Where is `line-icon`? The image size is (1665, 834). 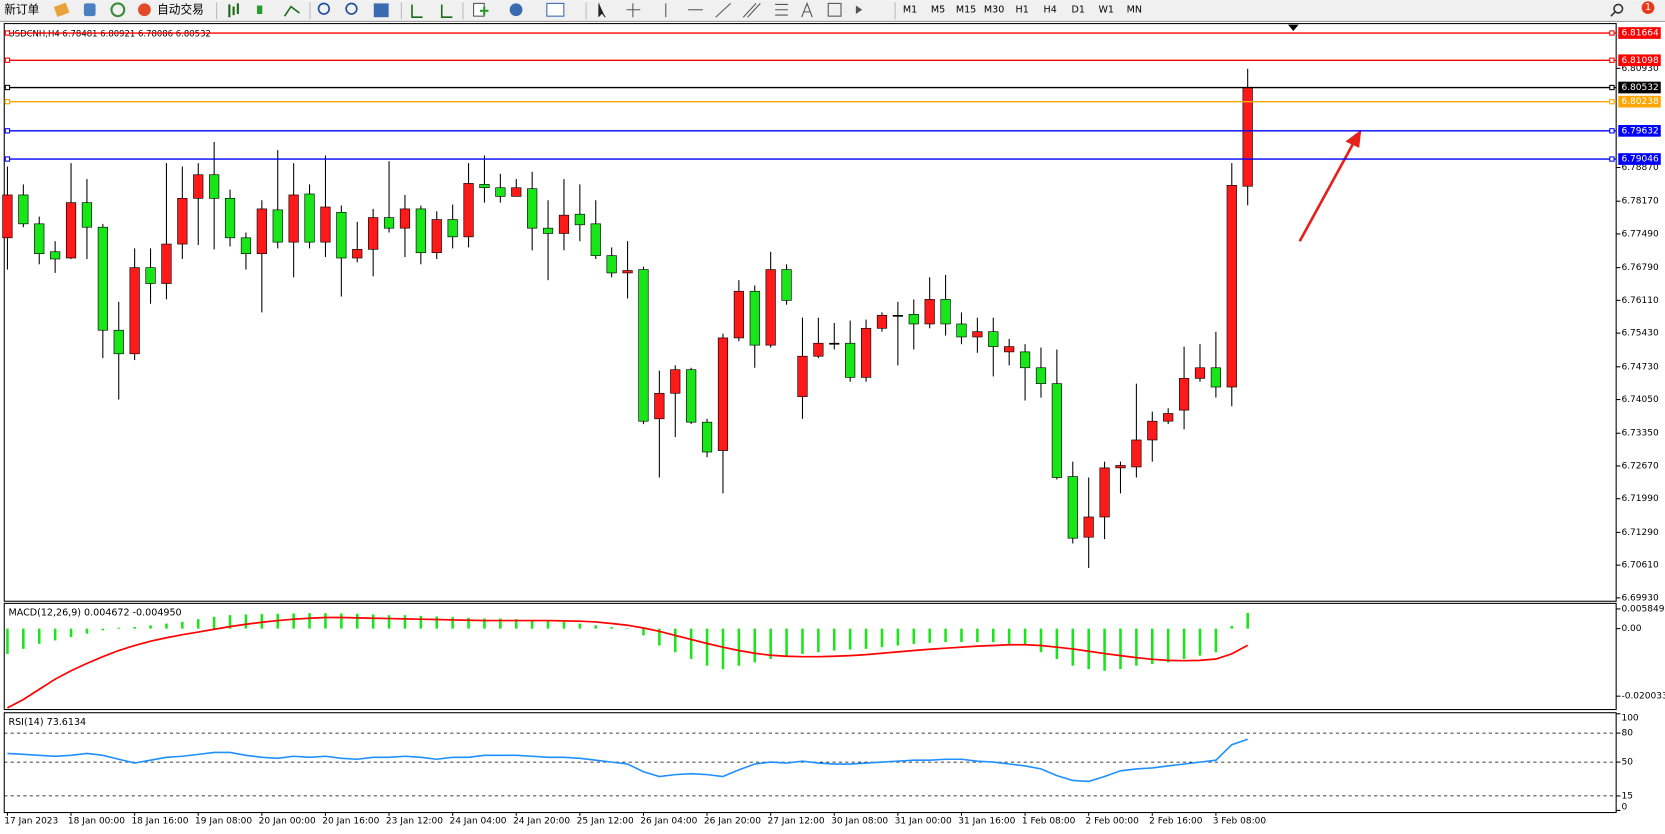 line-icon is located at coordinates (291, 11).